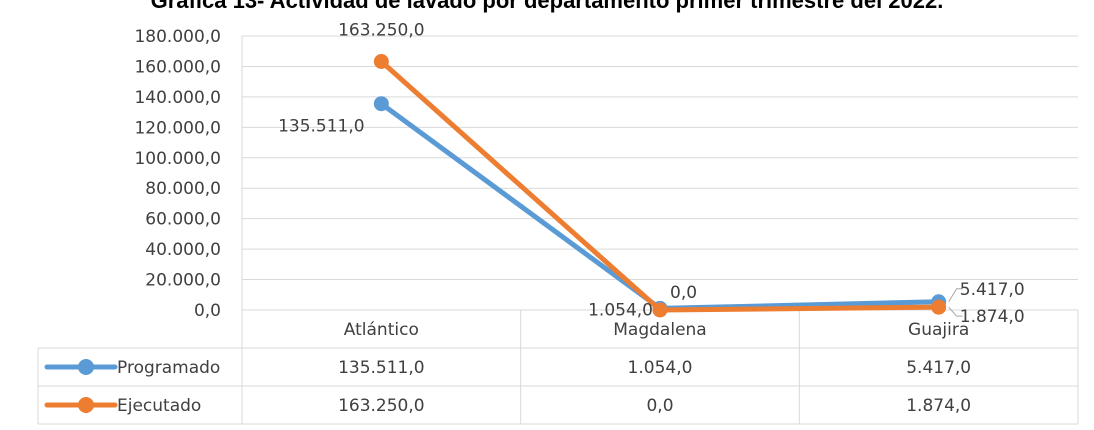 The image size is (1094, 430). Describe the element at coordinates (207, 311) in the screenshot. I see `y-tick-label: 0,0` at that location.